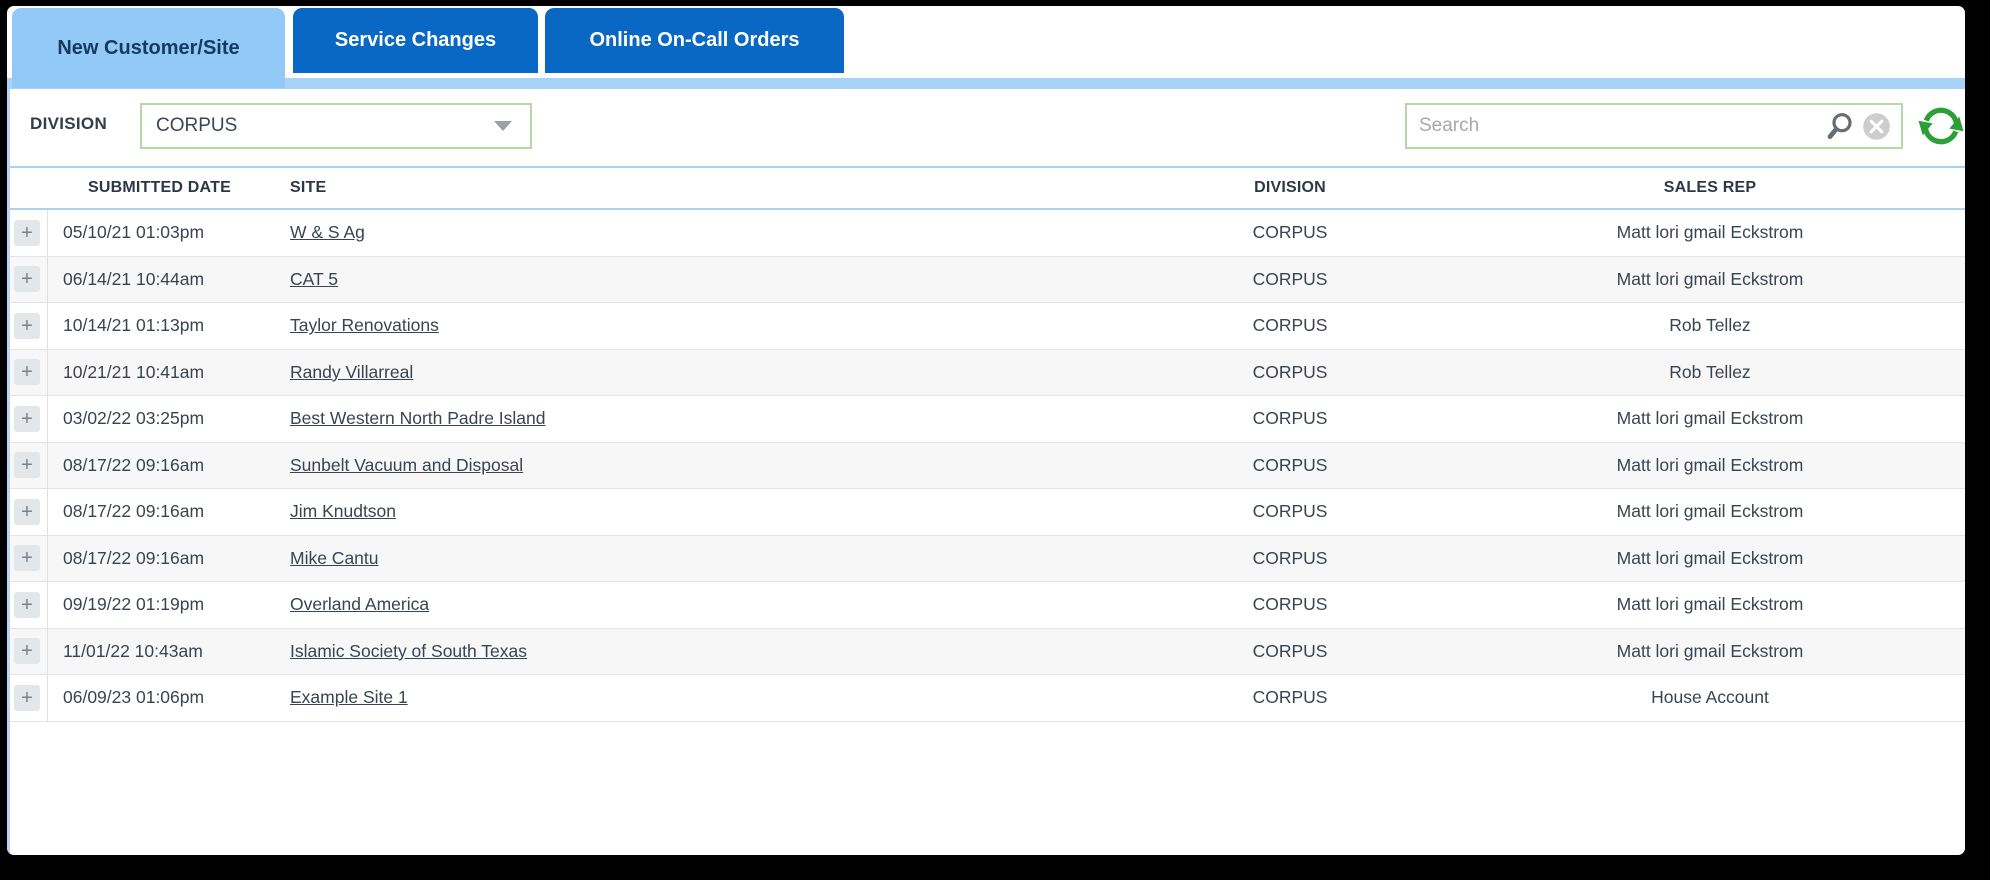 The height and width of the screenshot is (880, 1990). I want to click on site-link: Sunbelt Vacuum and Disposal, so click(407, 464).